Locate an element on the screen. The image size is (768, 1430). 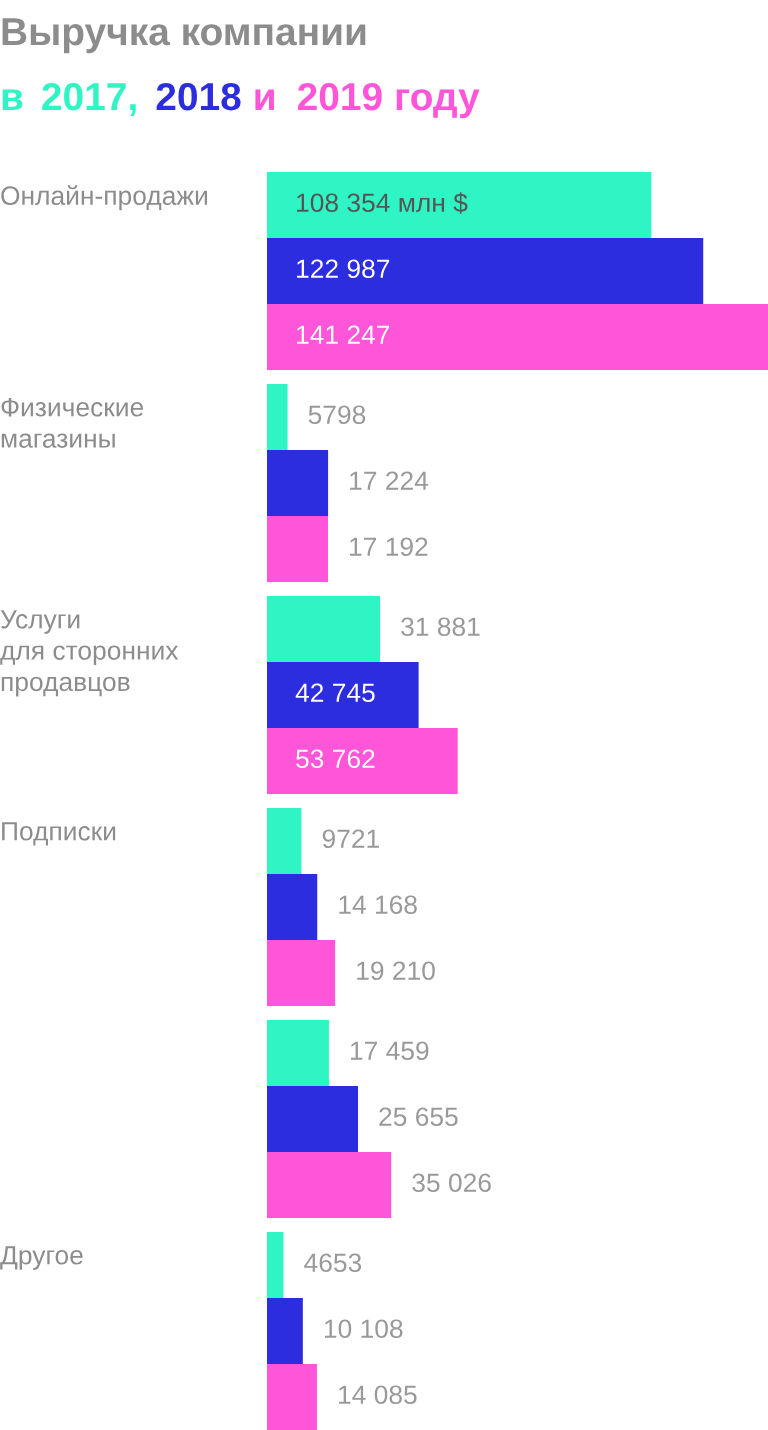
data-label: 14 168 is located at coordinates (378, 905).